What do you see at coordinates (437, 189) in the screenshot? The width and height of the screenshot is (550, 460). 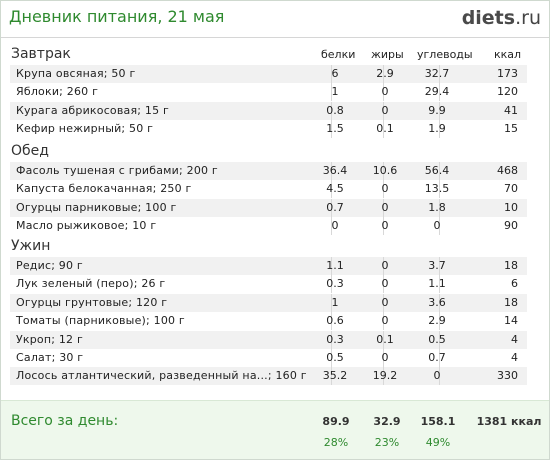 I see `carbs-value: 13.5` at bounding box center [437, 189].